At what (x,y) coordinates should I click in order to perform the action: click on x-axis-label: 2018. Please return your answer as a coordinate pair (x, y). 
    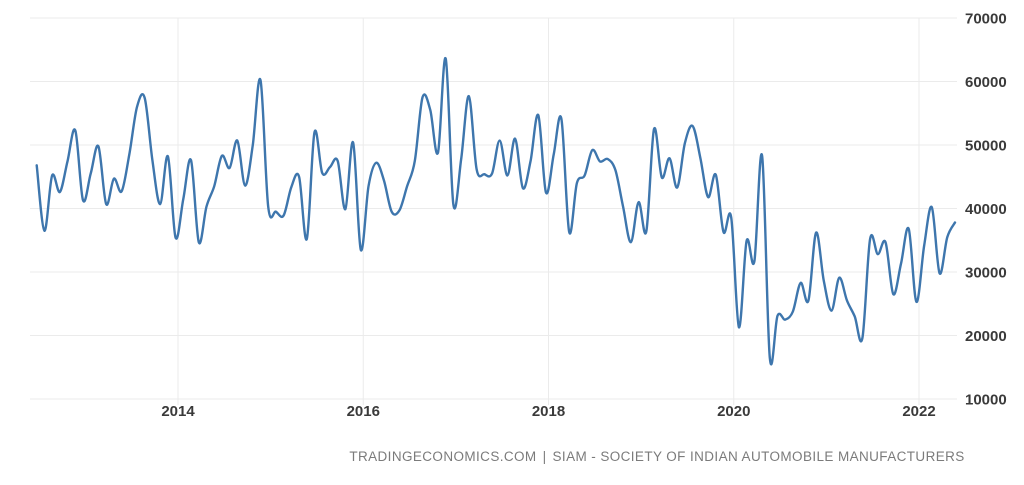
    Looking at the image, I should click on (548, 411).